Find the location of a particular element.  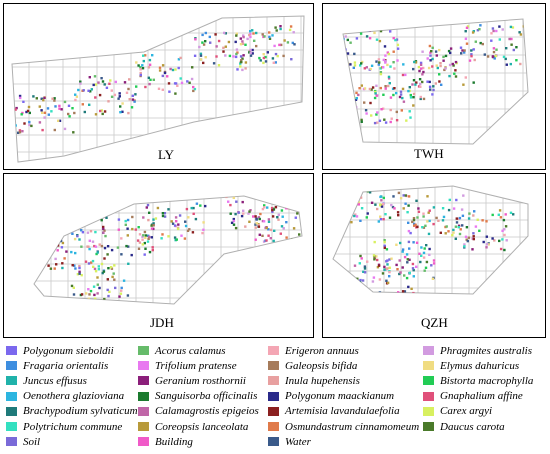

legend-label: Osmundastrum cinnamomeum is located at coordinates (352, 426).